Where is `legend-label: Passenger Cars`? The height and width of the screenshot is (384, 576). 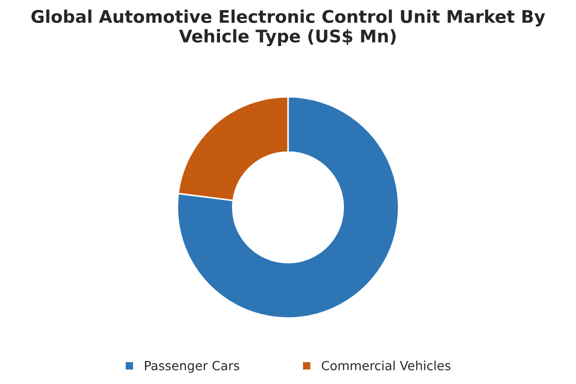 legend-label: Passenger Cars is located at coordinates (192, 366).